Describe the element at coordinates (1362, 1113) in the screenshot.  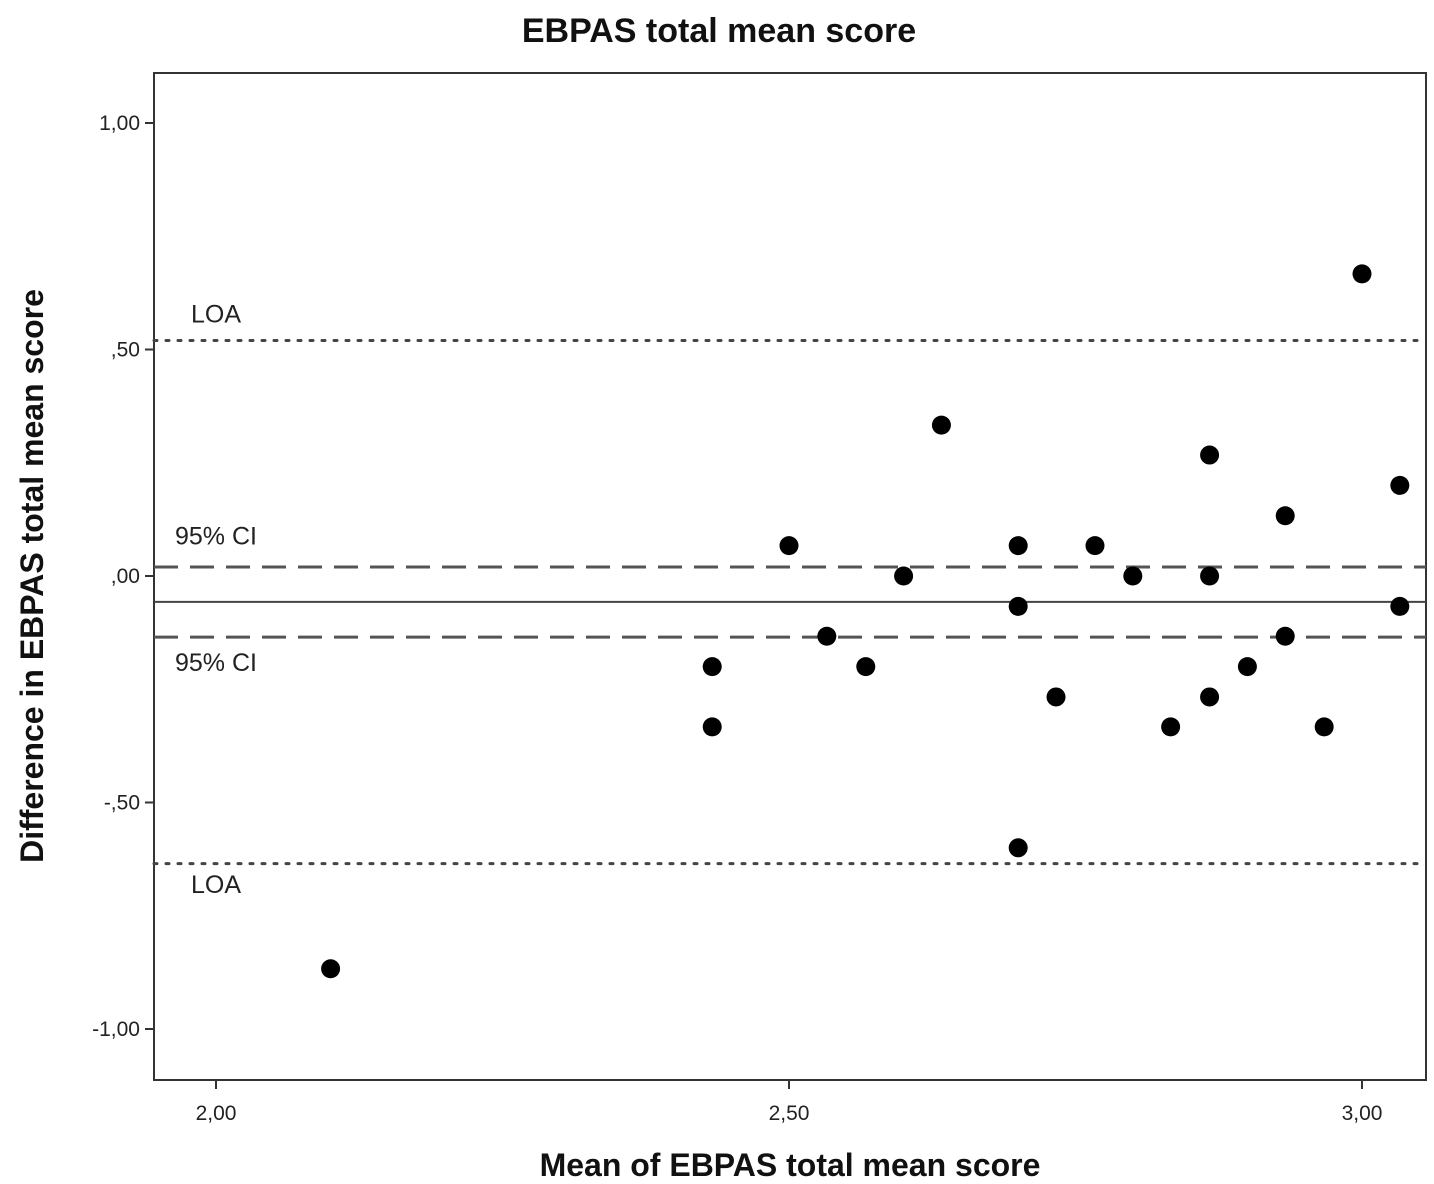
I see `x-tick-label-2: 3,00` at that location.